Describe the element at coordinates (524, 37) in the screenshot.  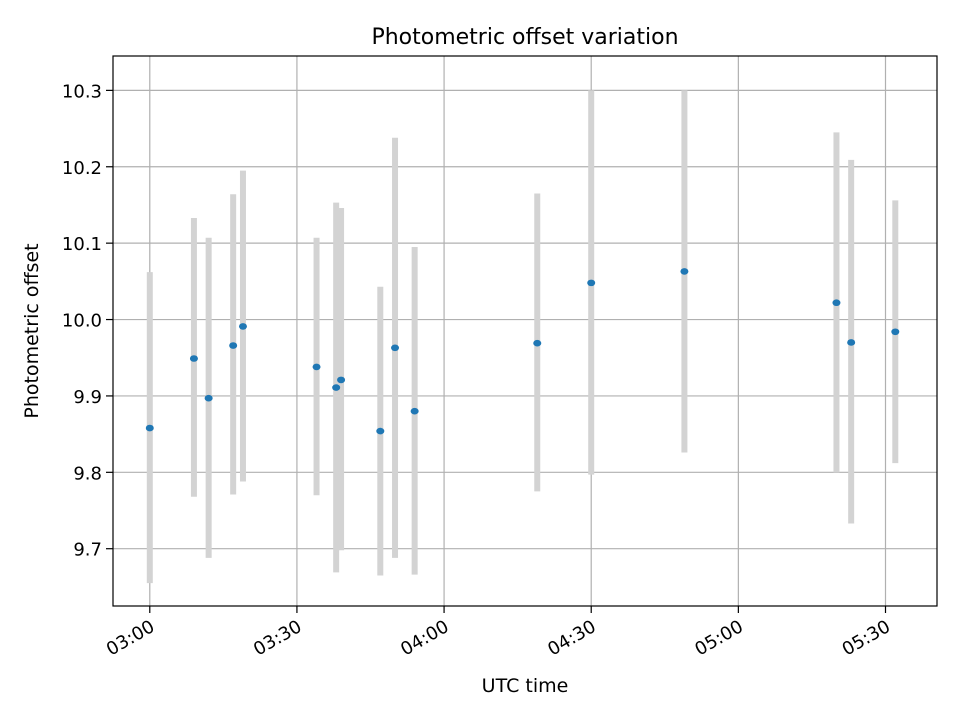
I see `chart-title: Photometric offset variation` at that location.